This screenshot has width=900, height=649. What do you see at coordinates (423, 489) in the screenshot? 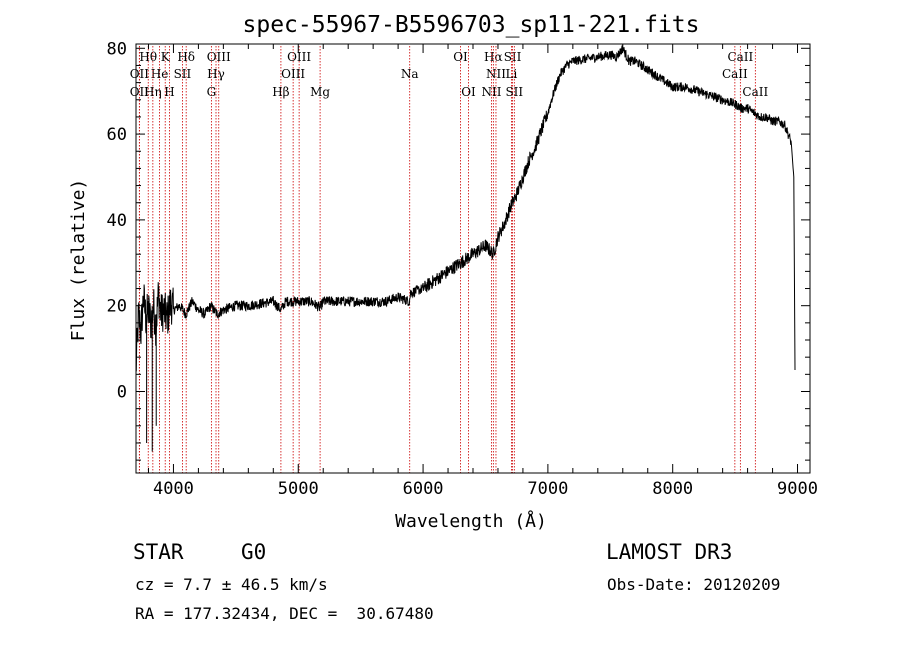
I see `x-tick-label: 6000` at bounding box center [423, 489].